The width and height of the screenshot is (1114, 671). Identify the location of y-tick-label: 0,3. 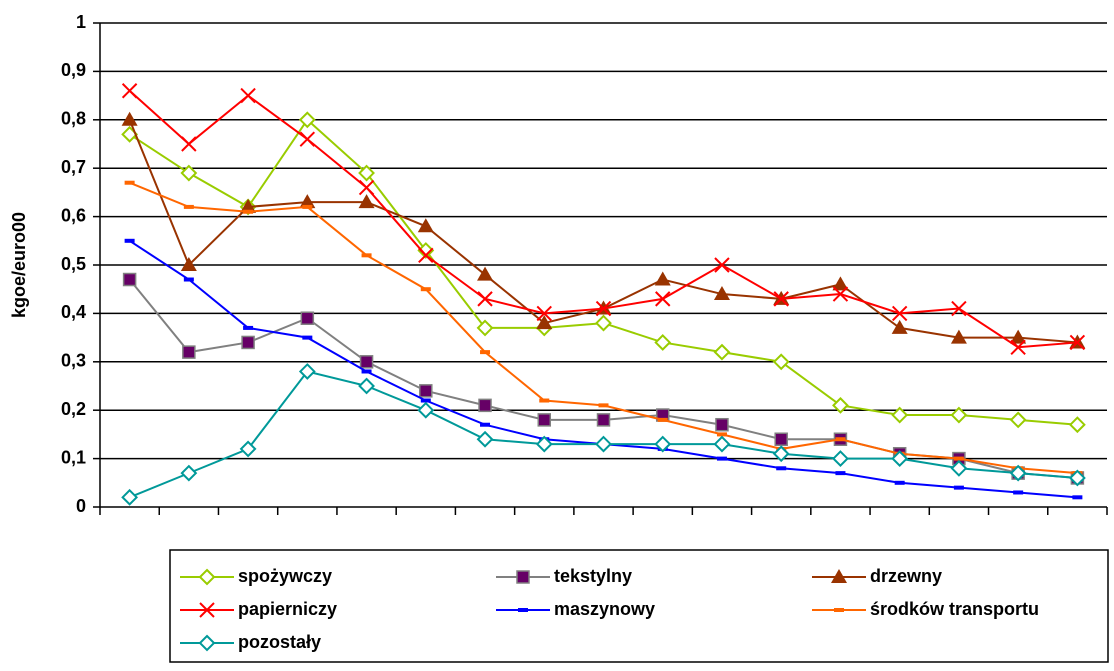
(73, 361).